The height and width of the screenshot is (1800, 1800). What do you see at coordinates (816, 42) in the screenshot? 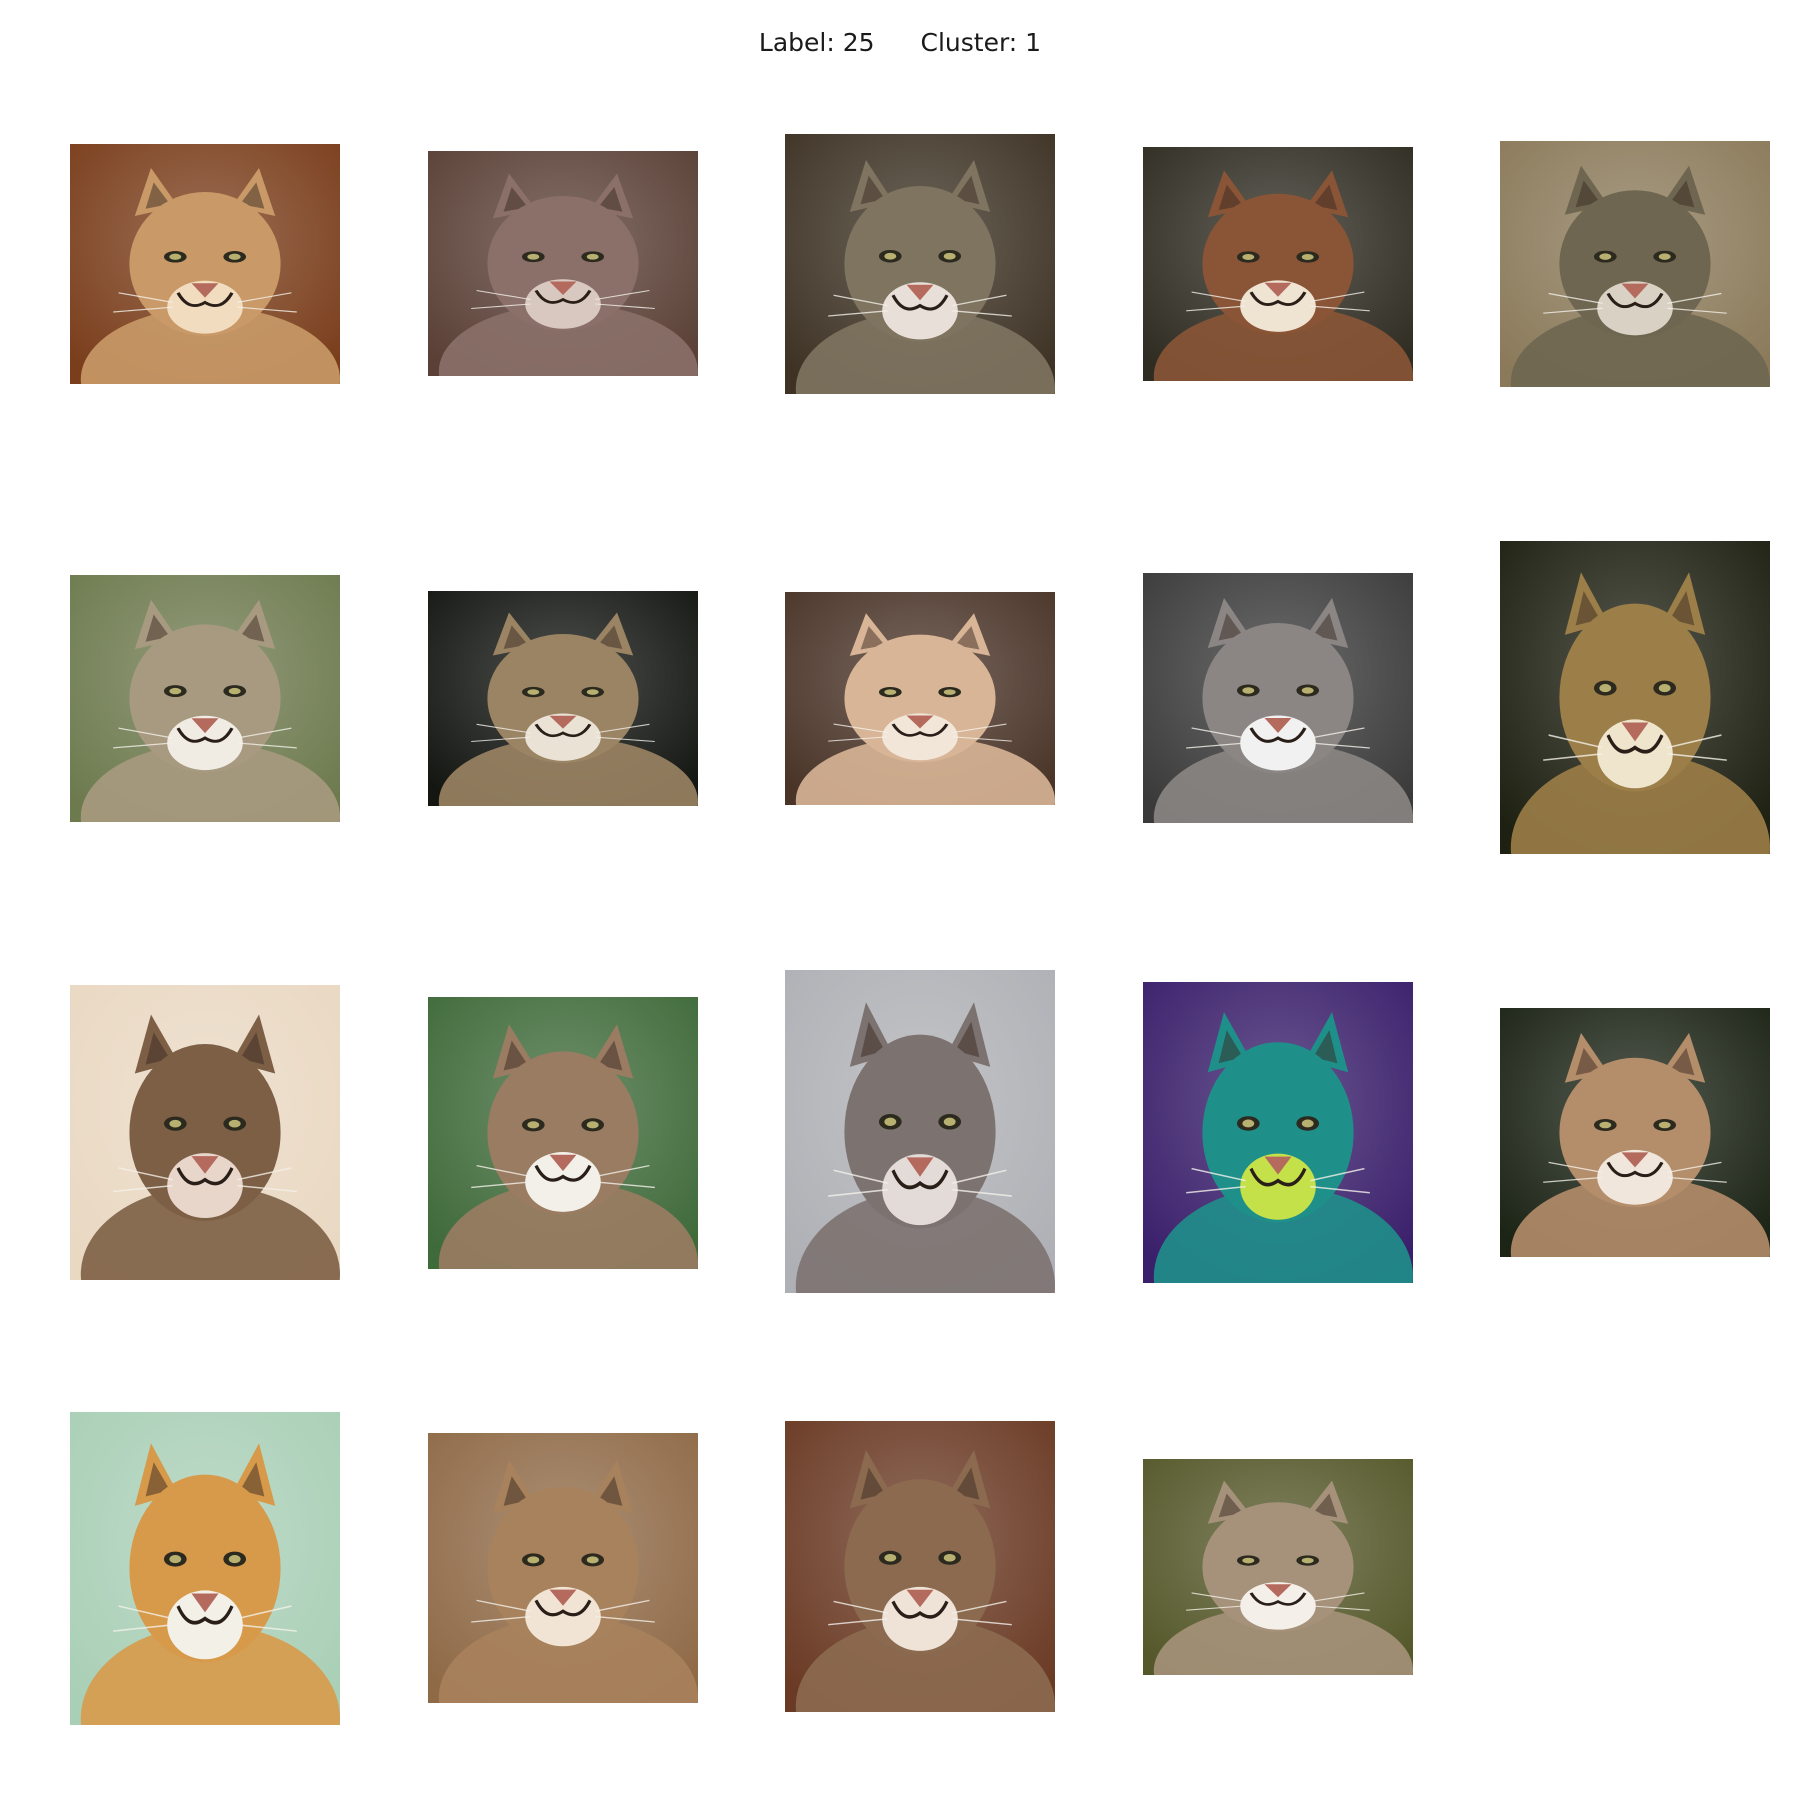
I see `label-text: Label: 25` at bounding box center [816, 42].